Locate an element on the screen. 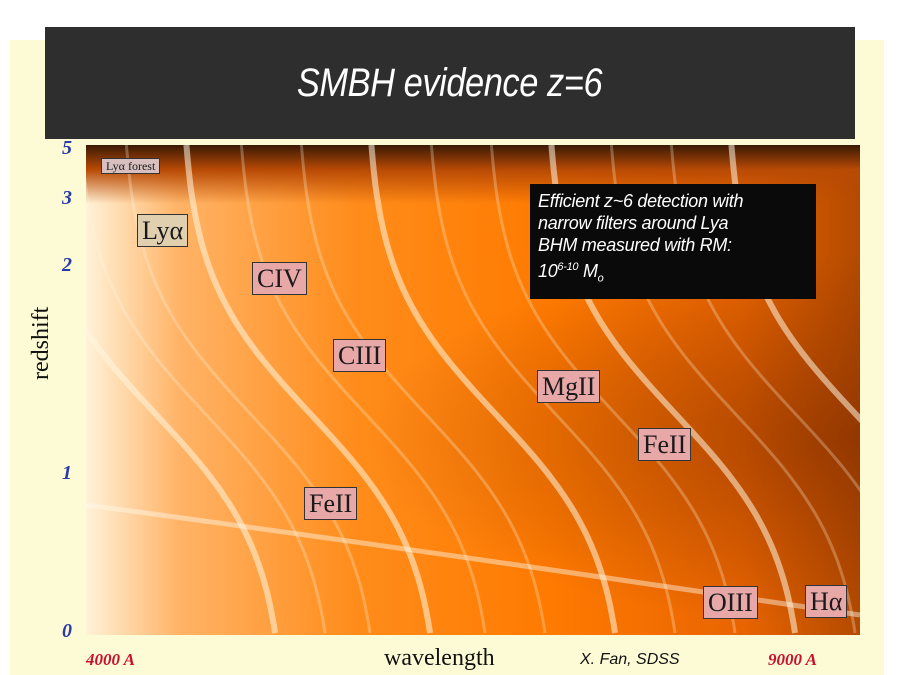  note-line-1: Efficient z~6 detection with is located at coordinates (641, 201).